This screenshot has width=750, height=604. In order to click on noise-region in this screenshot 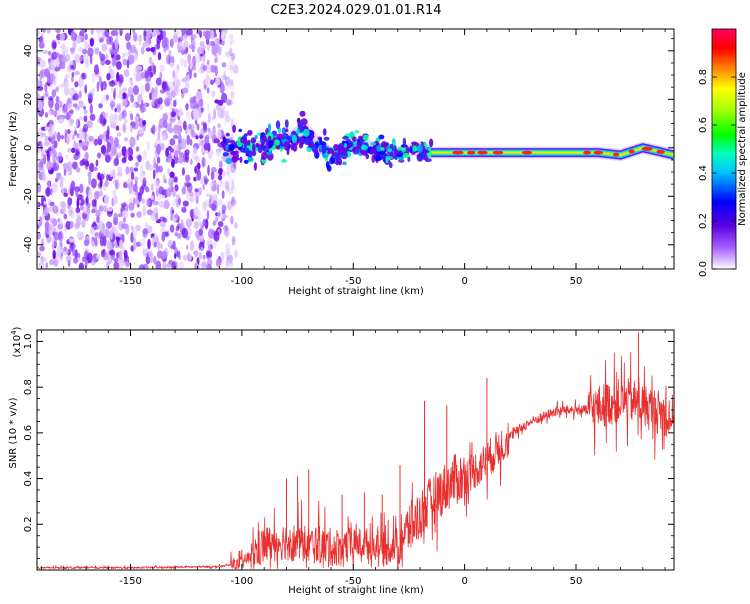, I will do `click(138, 149)`.